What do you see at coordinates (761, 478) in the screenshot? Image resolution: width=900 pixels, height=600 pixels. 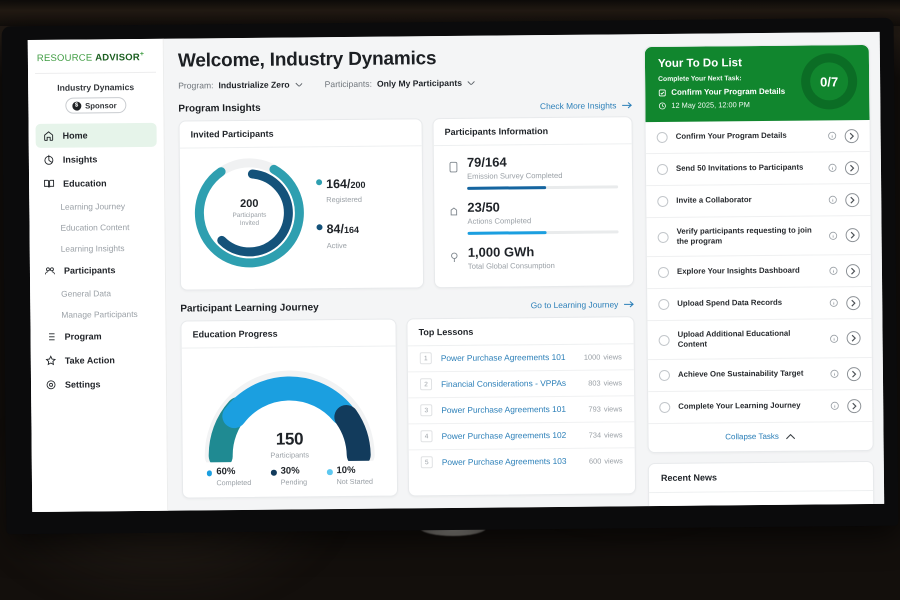 I see `card-title: Recent News` at bounding box center [761, 478].